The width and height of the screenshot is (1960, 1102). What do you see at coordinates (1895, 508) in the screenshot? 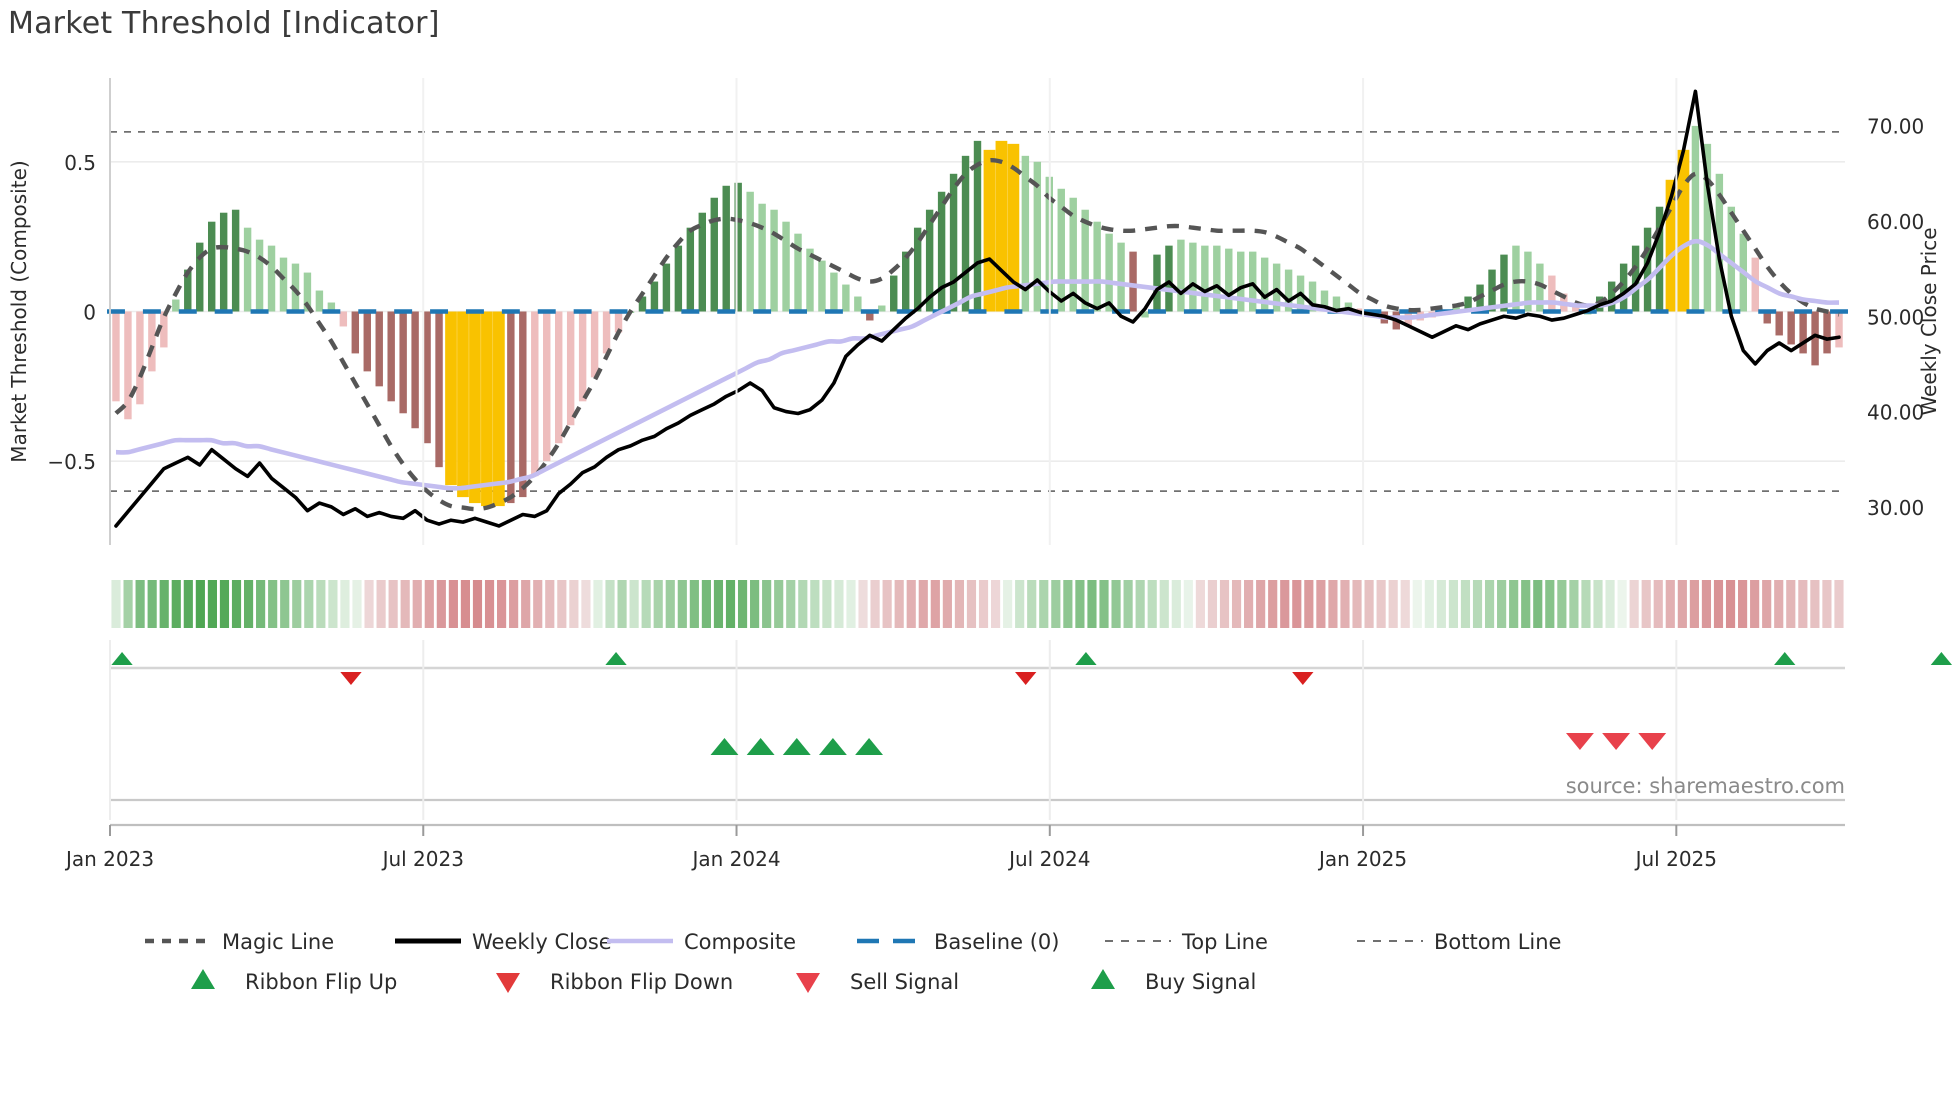
I see `right-axis-tick-label: 30.00` at bounding box center [1895, 508].